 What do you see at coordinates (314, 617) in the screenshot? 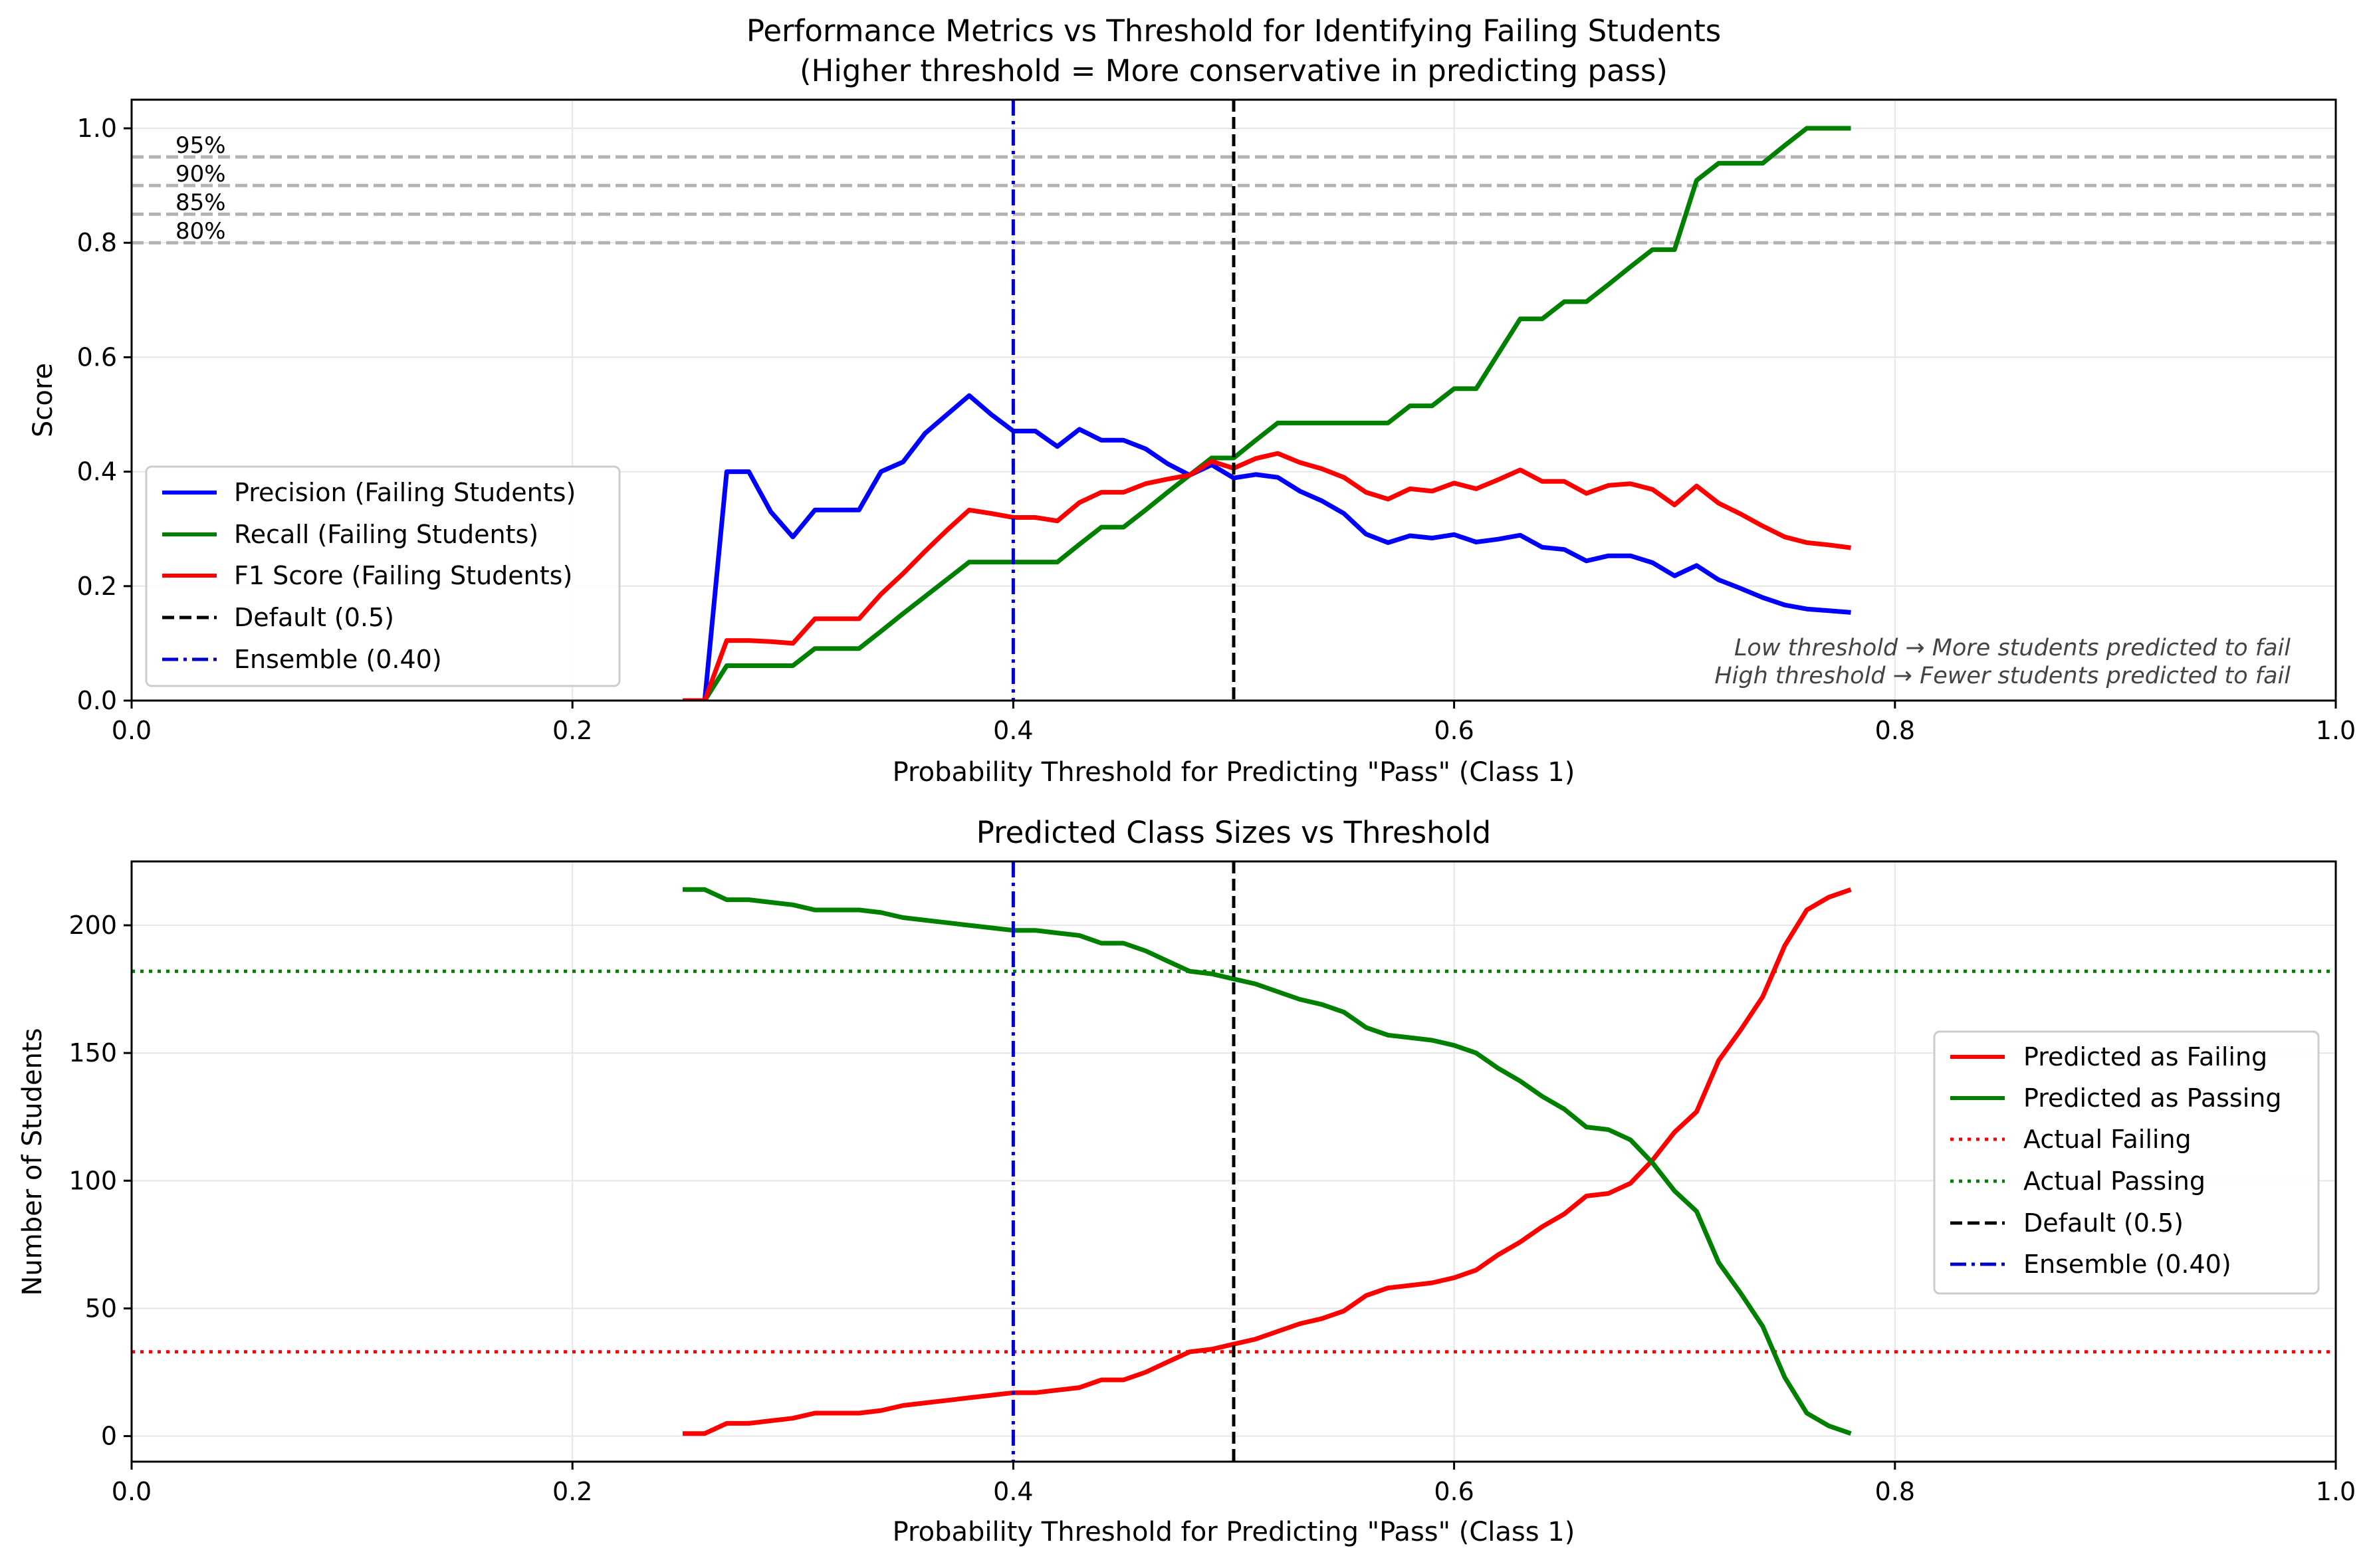
I see `legend-label-default: Default (0.5)` at bounding box center [314, 617].